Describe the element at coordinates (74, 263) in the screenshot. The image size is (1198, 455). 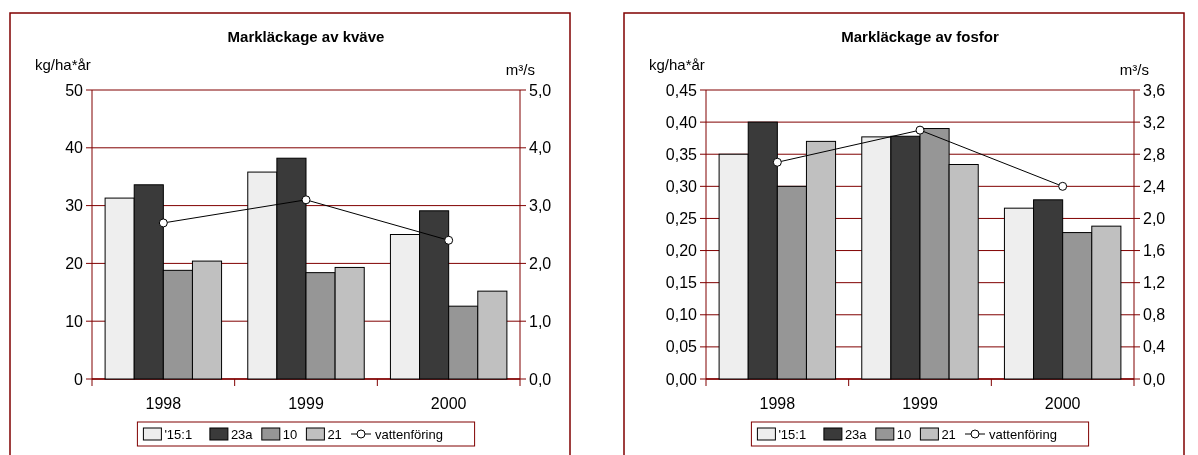
I see `y-tick-label: 20` at that location.